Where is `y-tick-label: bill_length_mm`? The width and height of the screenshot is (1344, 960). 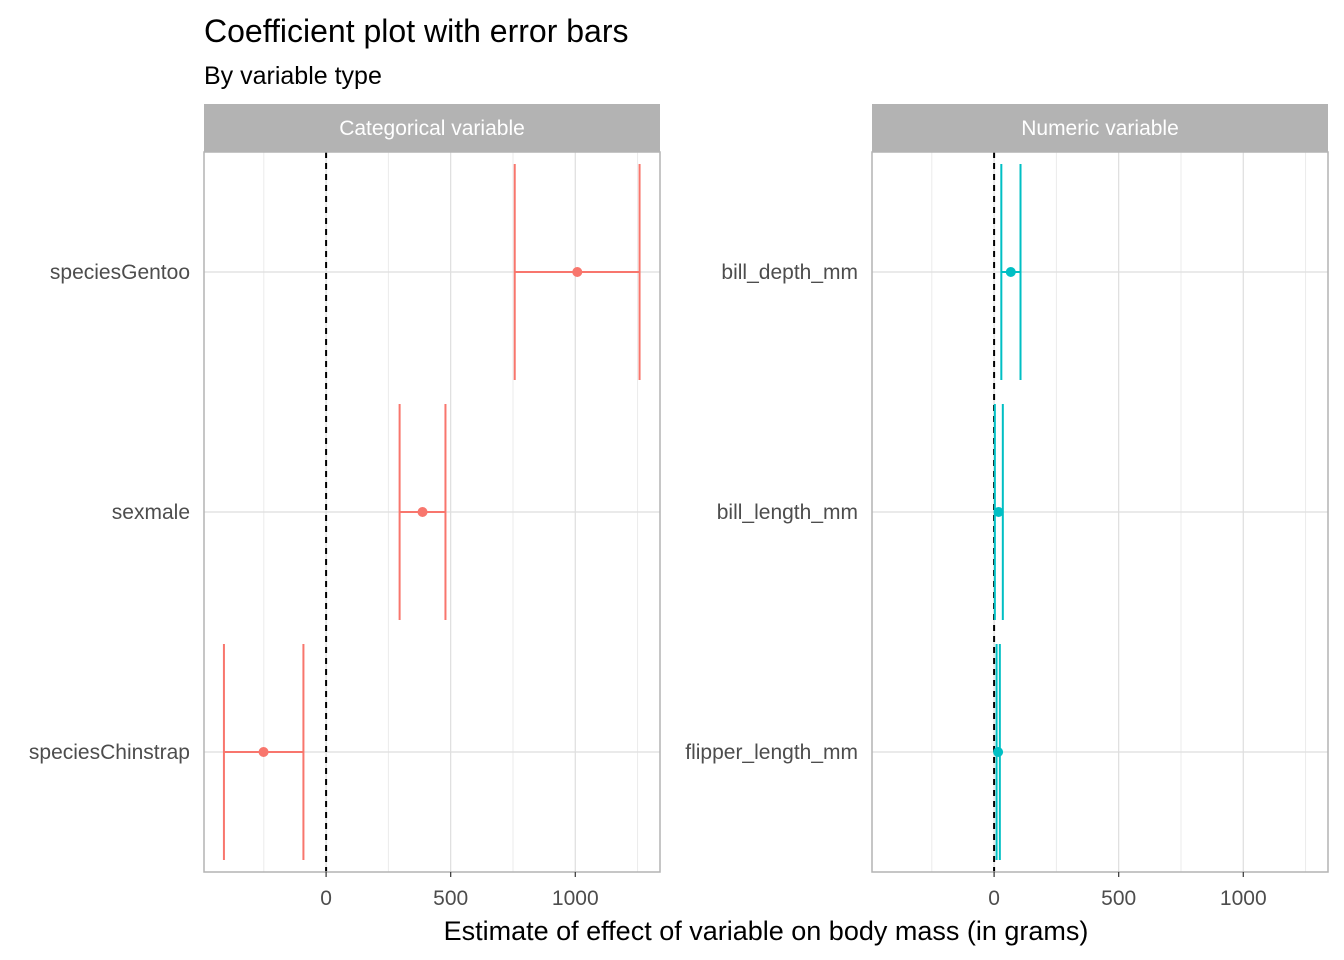 y-tick-label: bill_length_mm is located at coordinates (787, 512).